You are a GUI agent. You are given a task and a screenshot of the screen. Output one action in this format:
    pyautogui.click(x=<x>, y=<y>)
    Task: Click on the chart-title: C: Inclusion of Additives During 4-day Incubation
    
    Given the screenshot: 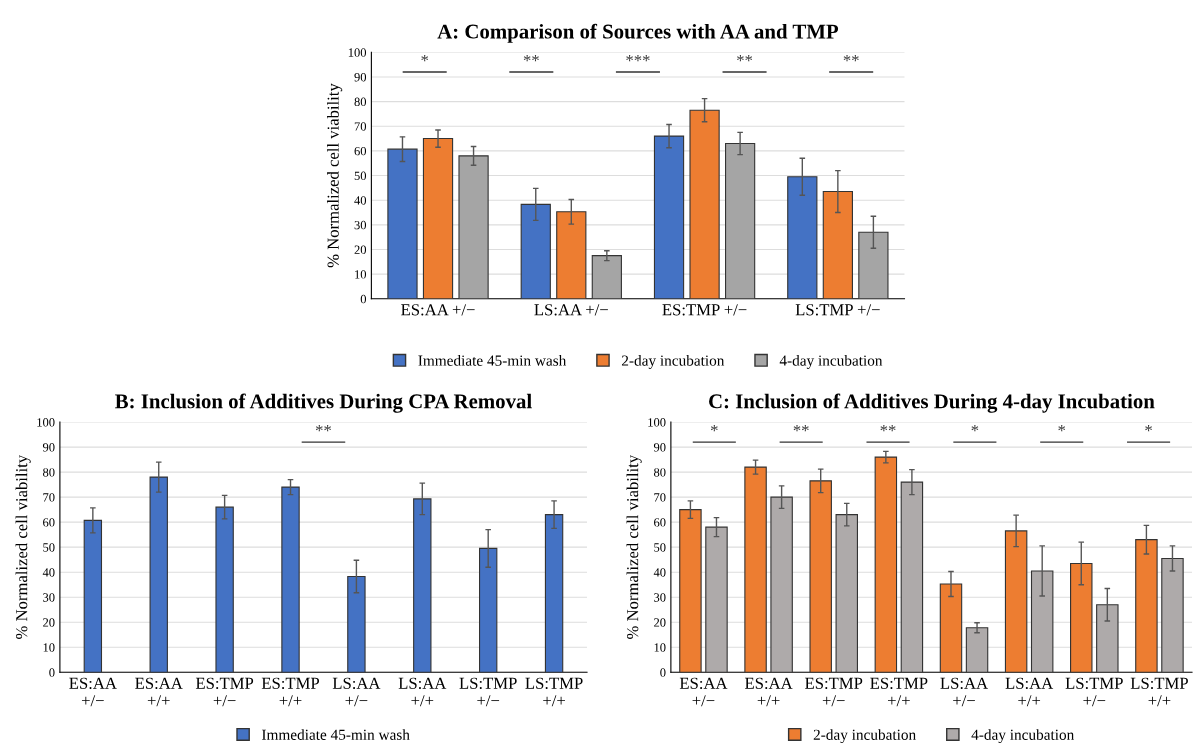 What is the action you would take?
    pyautogui.click(x=932, y=403)
    